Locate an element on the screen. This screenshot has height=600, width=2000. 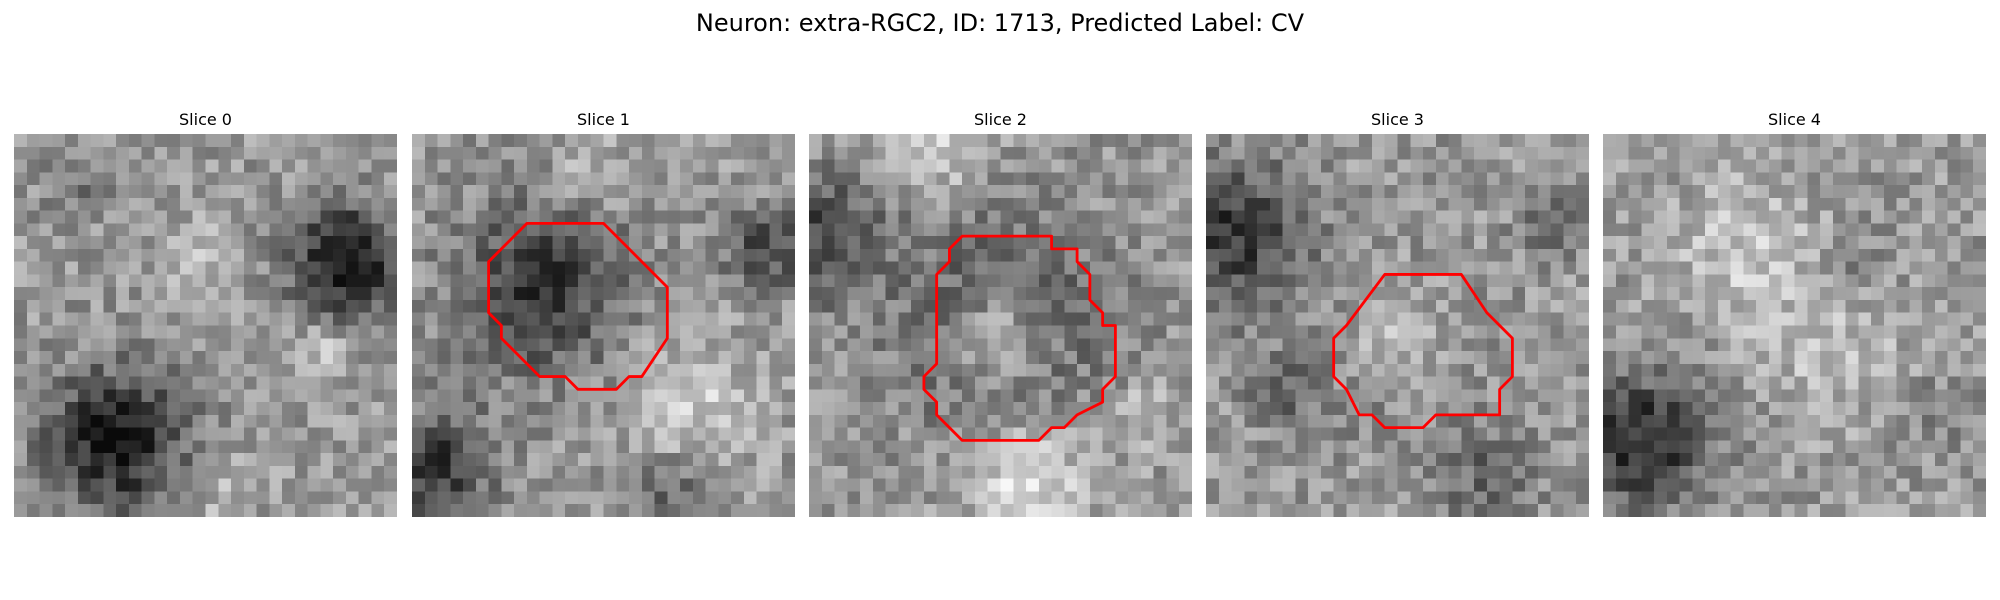
slice-title-2: Slice 2 is located at coordinates (1000, 119).